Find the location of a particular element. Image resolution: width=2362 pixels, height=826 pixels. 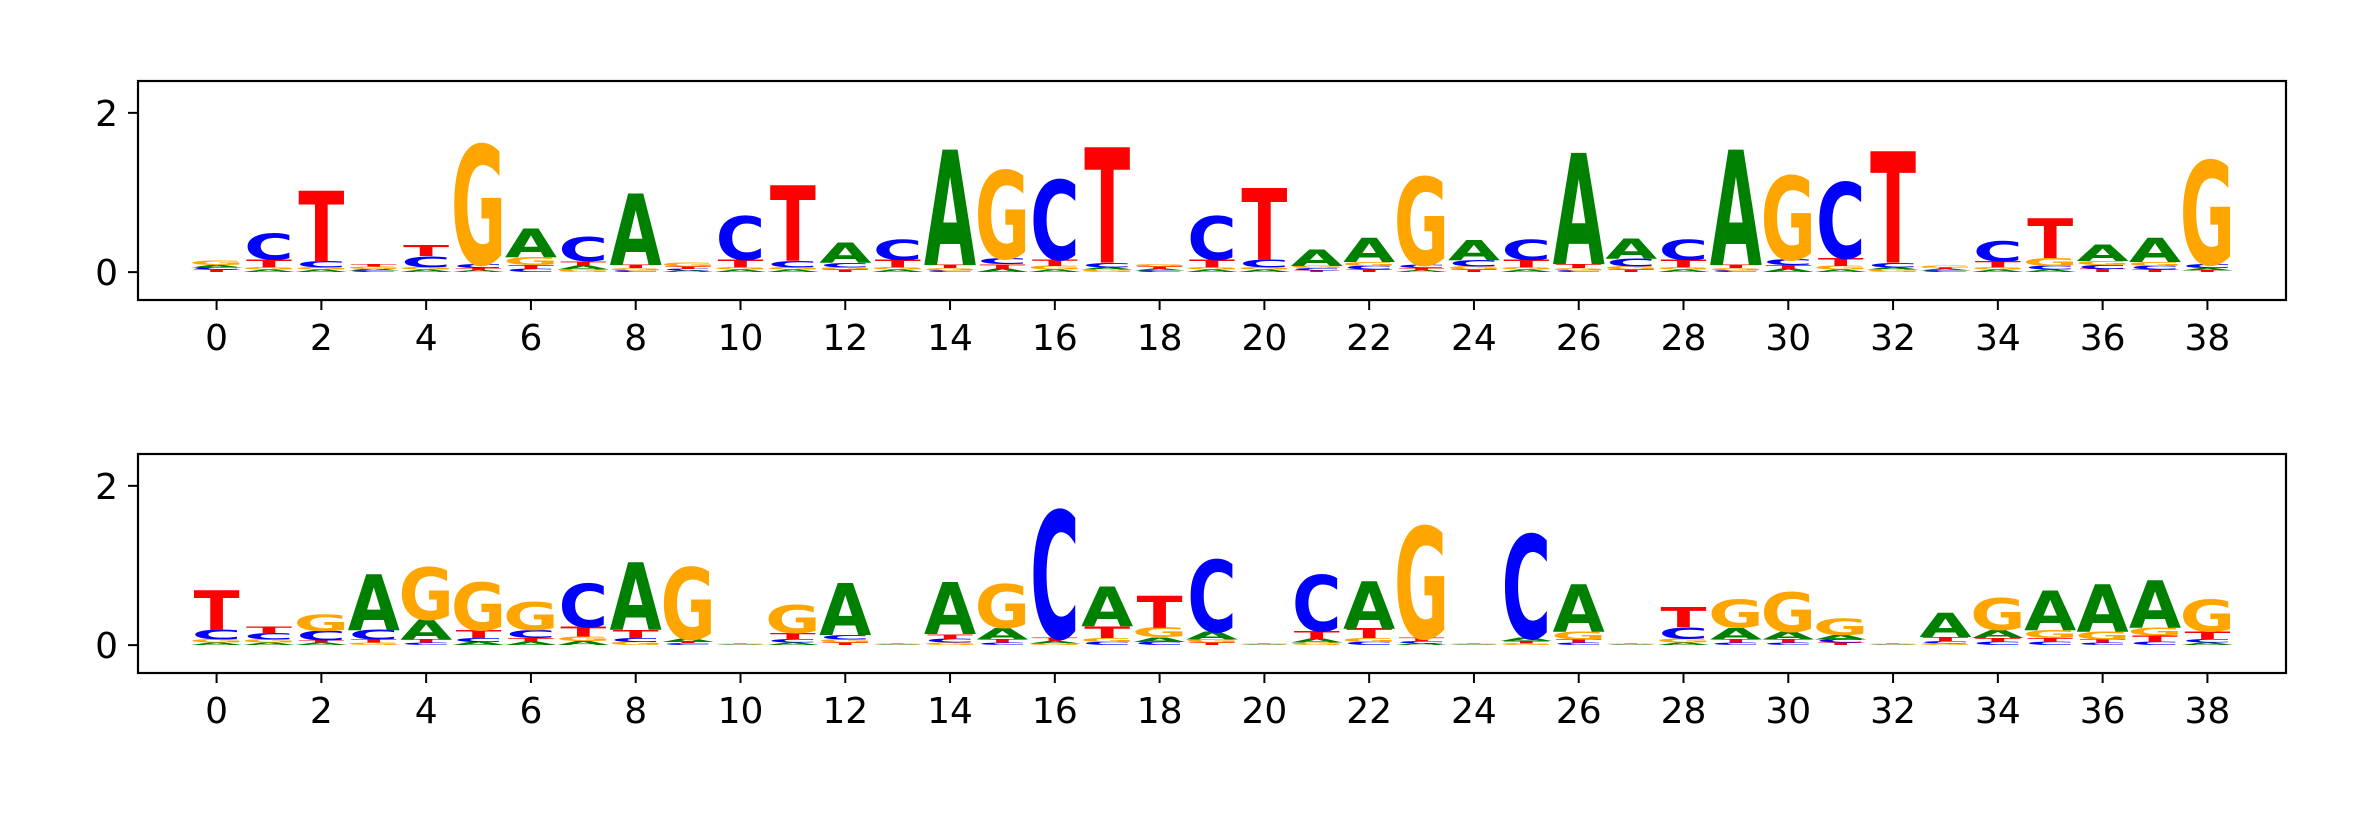

x-tick-label: 38 is located at coordinates (2208, 338).